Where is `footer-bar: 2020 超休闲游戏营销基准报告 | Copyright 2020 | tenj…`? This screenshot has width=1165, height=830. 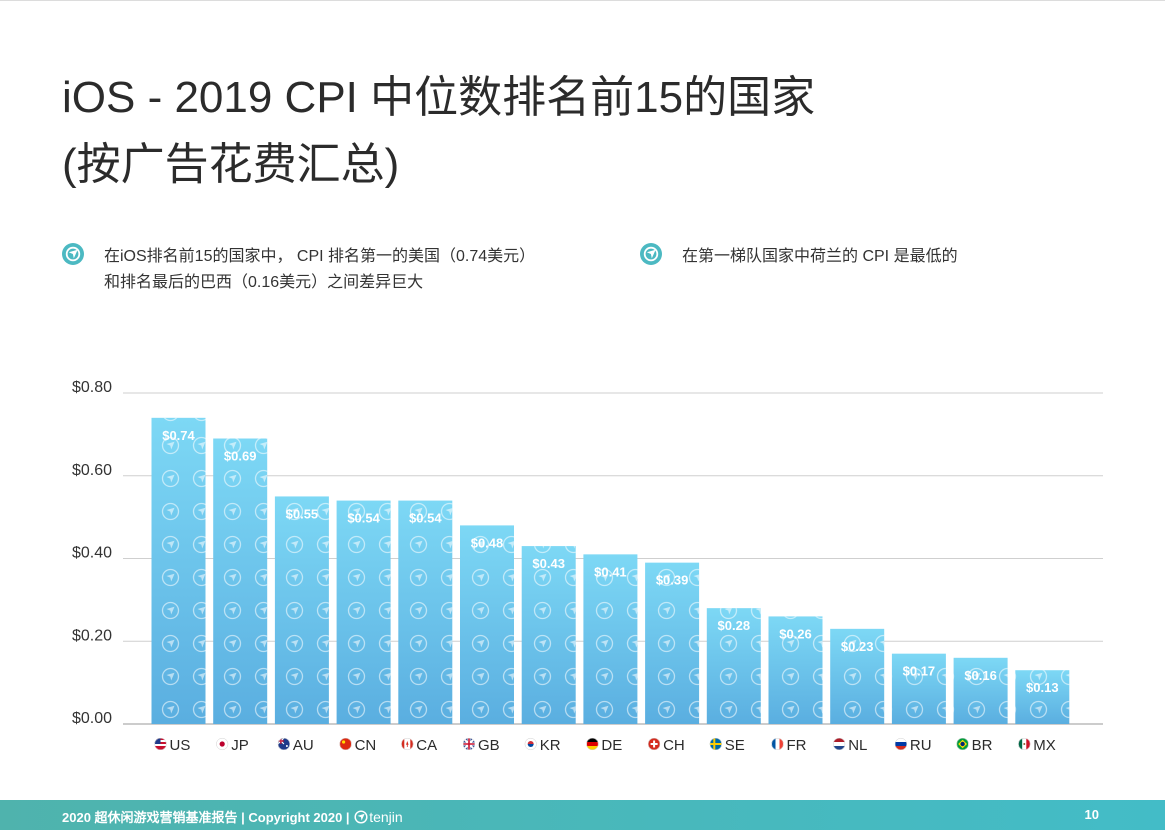 footer-bar: 2020 超休闲游戏营销基准报告 | Copyright 2020 | tenj… is located at coordinates (582, 815).